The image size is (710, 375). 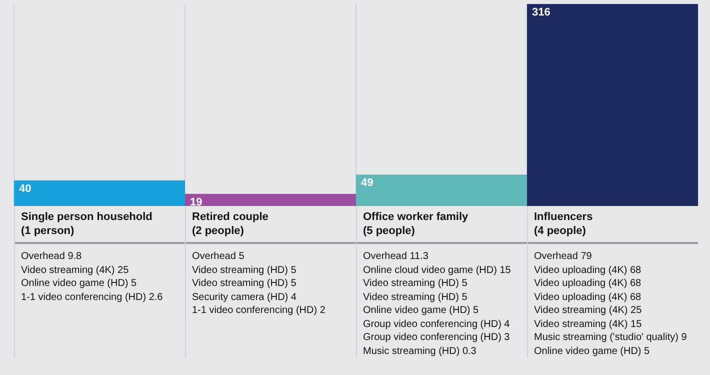 I want to click on text: Overhead 11.3 Online cloud video game (HD) 15 Video streaming (HD) 5 Video streaming (HD) 5 Online video game (HD) 5 Group video conferencing (HD) 4 Group video conferencing (HD) 3 Music streaming (HD) 0.3, so click(x=437, y=304).